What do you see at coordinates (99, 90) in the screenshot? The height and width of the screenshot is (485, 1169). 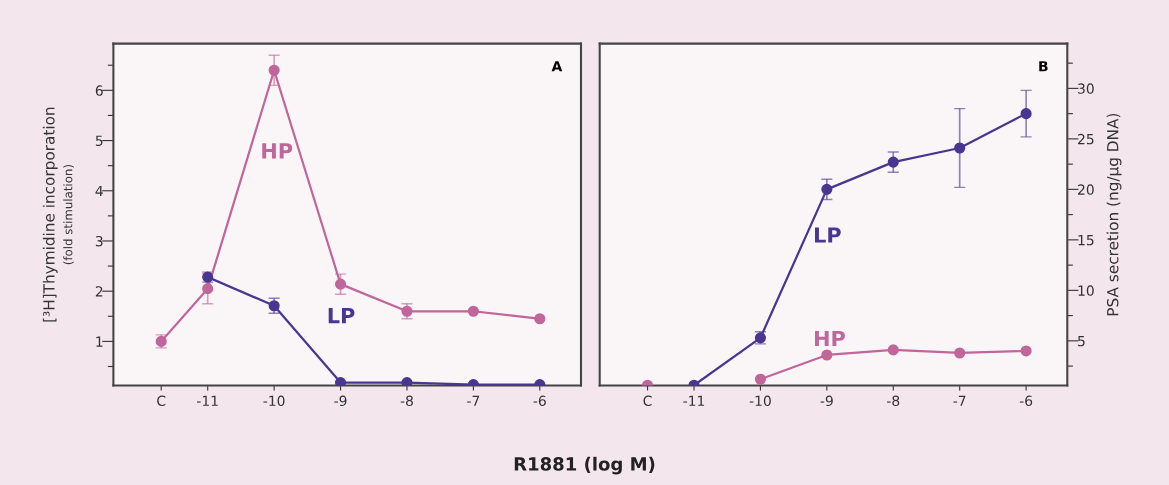 I see `y-tick-label: 6` at bounding box center [99, 90].